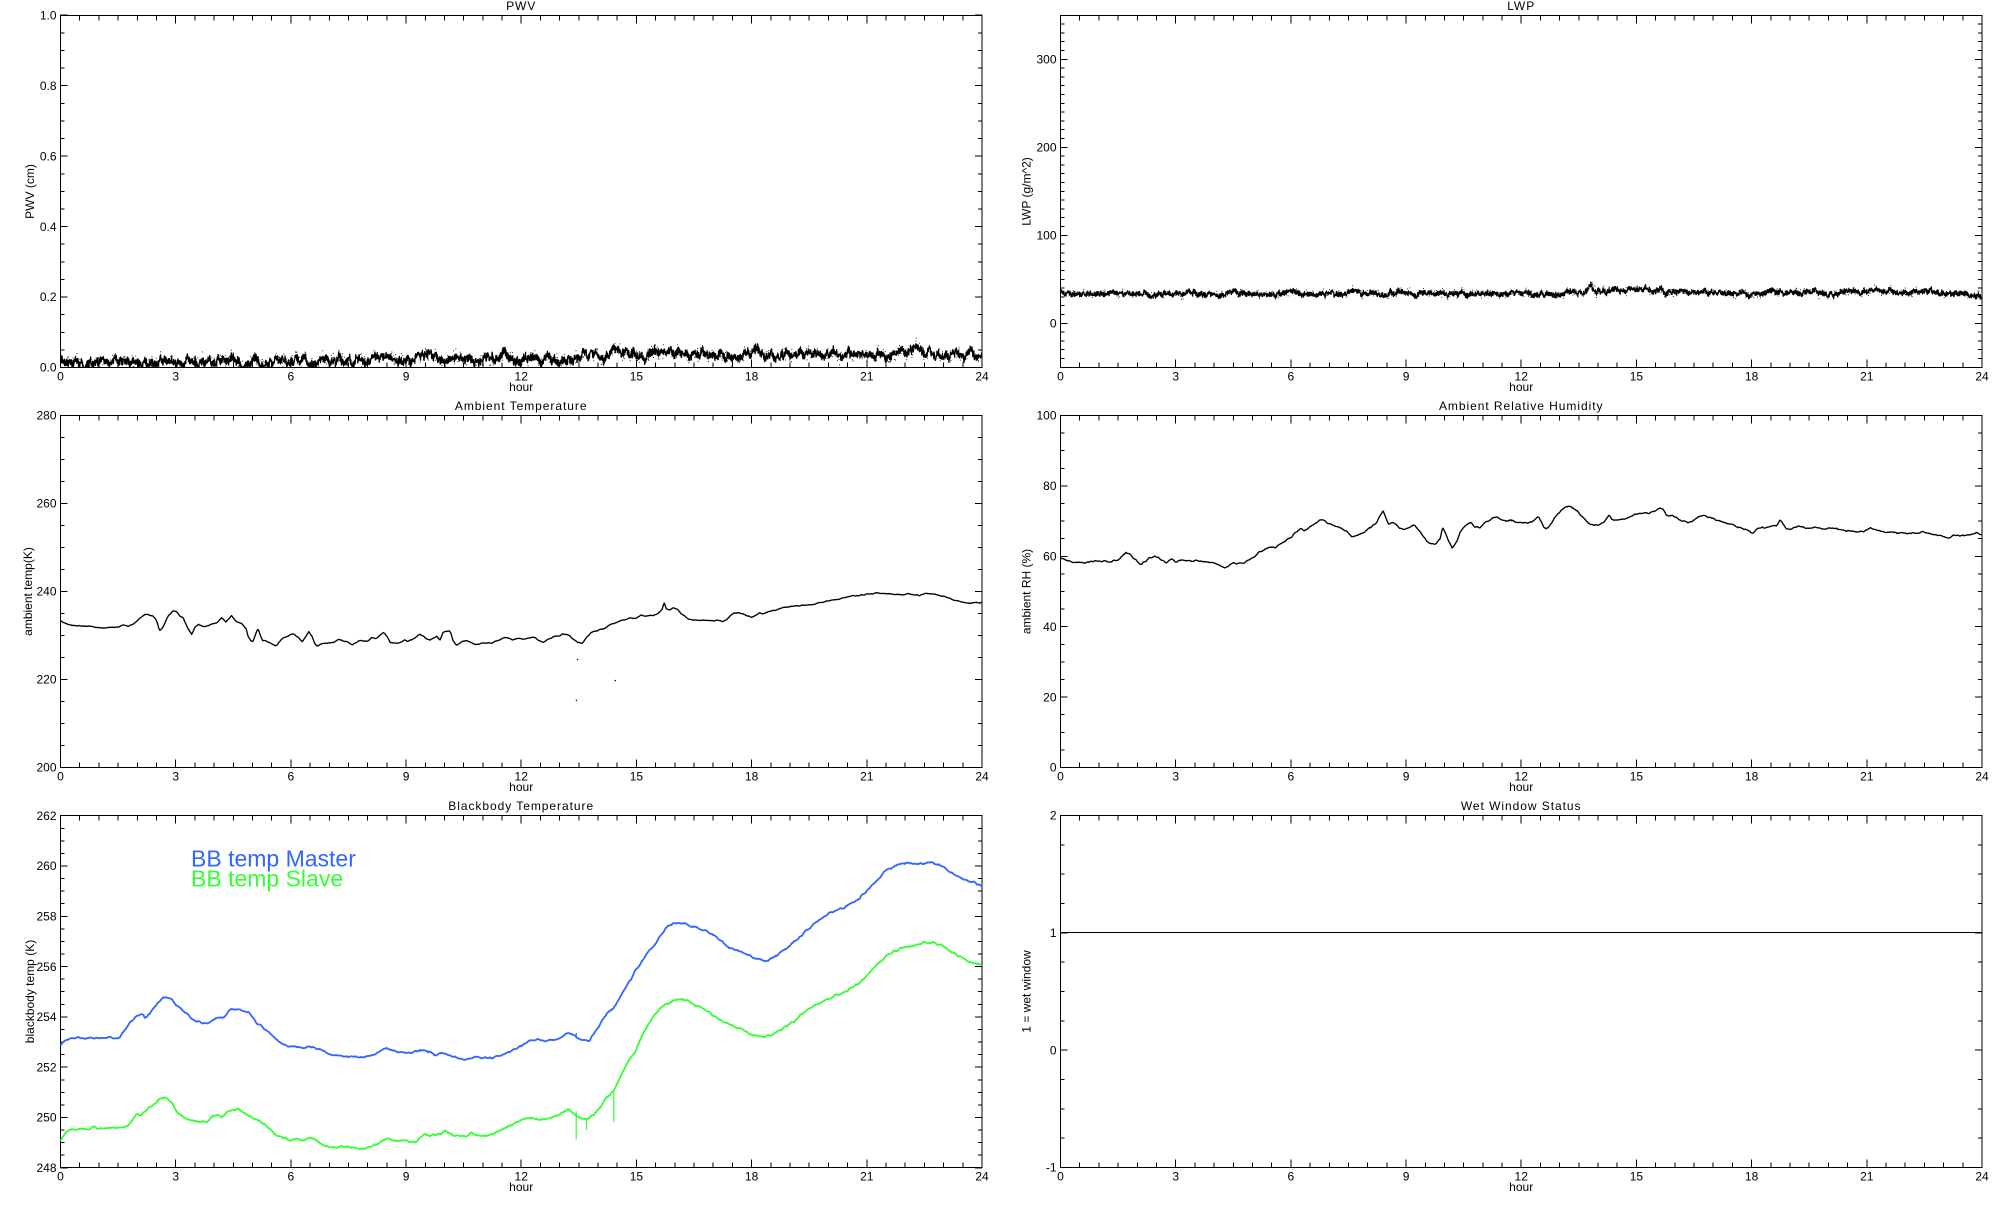 This screenshot has width=2000, height=1205. What do you see at coordinates (1053, 816) in the screenshot?
I see `svg-text: 2` at bounding box center [1053, 816].